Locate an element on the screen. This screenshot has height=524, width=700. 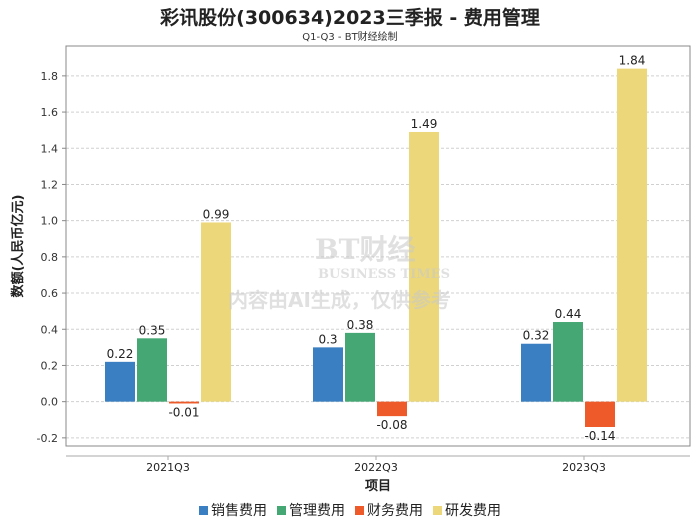
y-tick-label: 1.0 is located at coordinates (50, 221).